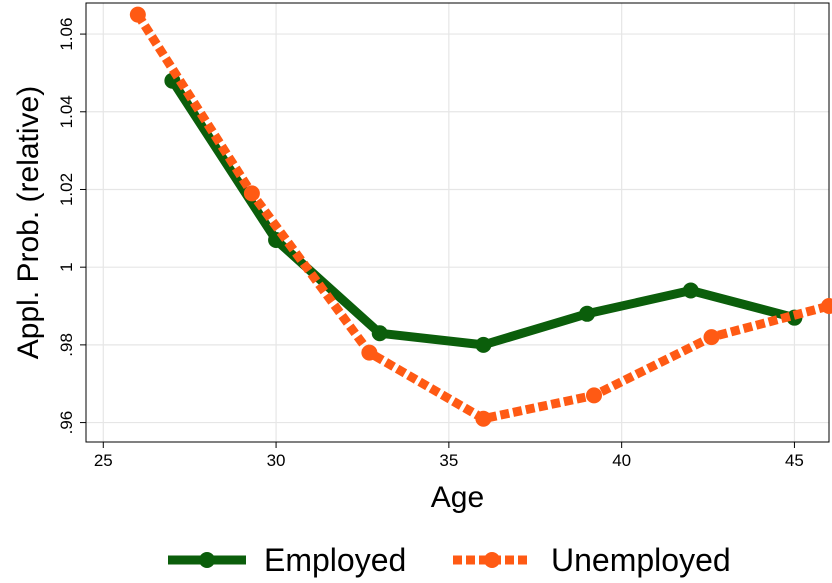 This screenshot has height=583, width=832. I want to click on x-tick-label: 40, so click(621, 460).